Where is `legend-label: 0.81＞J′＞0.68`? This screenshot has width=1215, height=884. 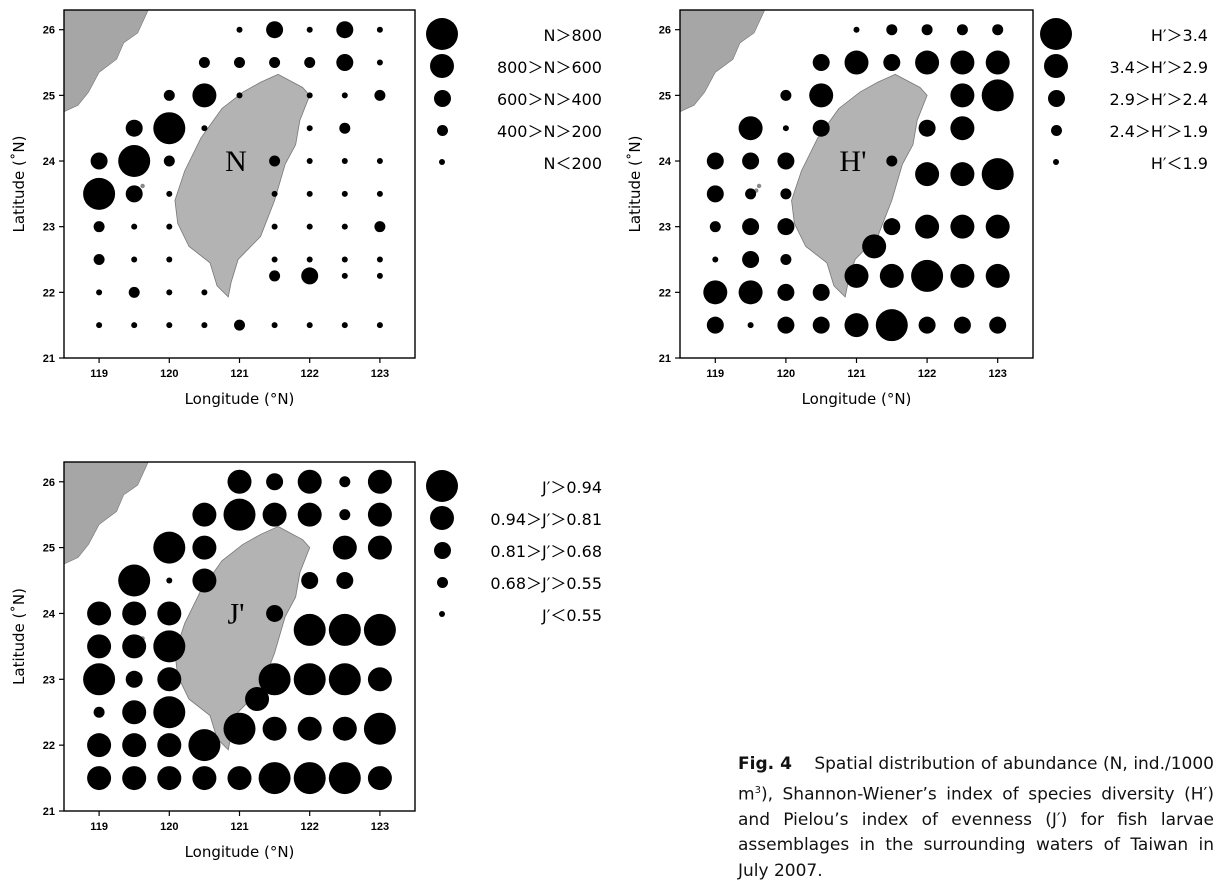
legend-label: 0.81＞J′＞0.68 is located at coordinates (546, 551).